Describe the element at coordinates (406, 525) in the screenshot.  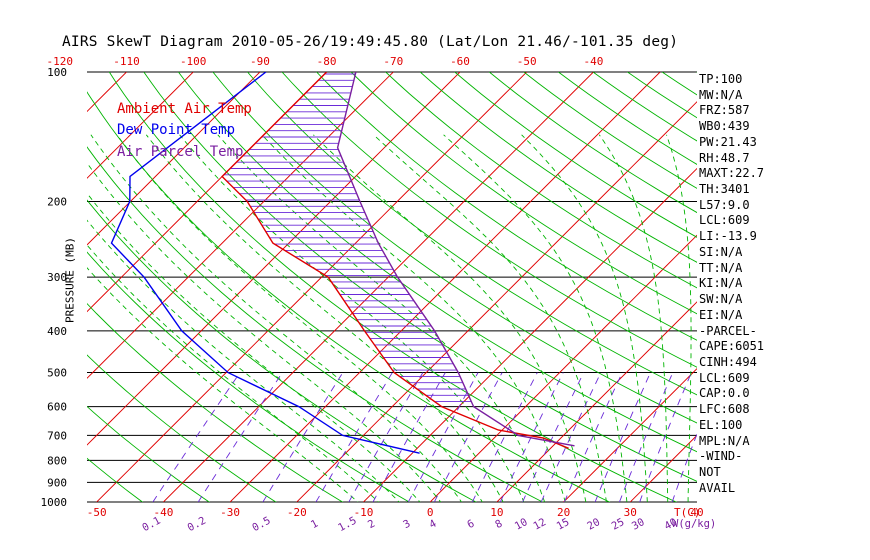
I see `mixing-ratio-tick-label: 3` at that location.